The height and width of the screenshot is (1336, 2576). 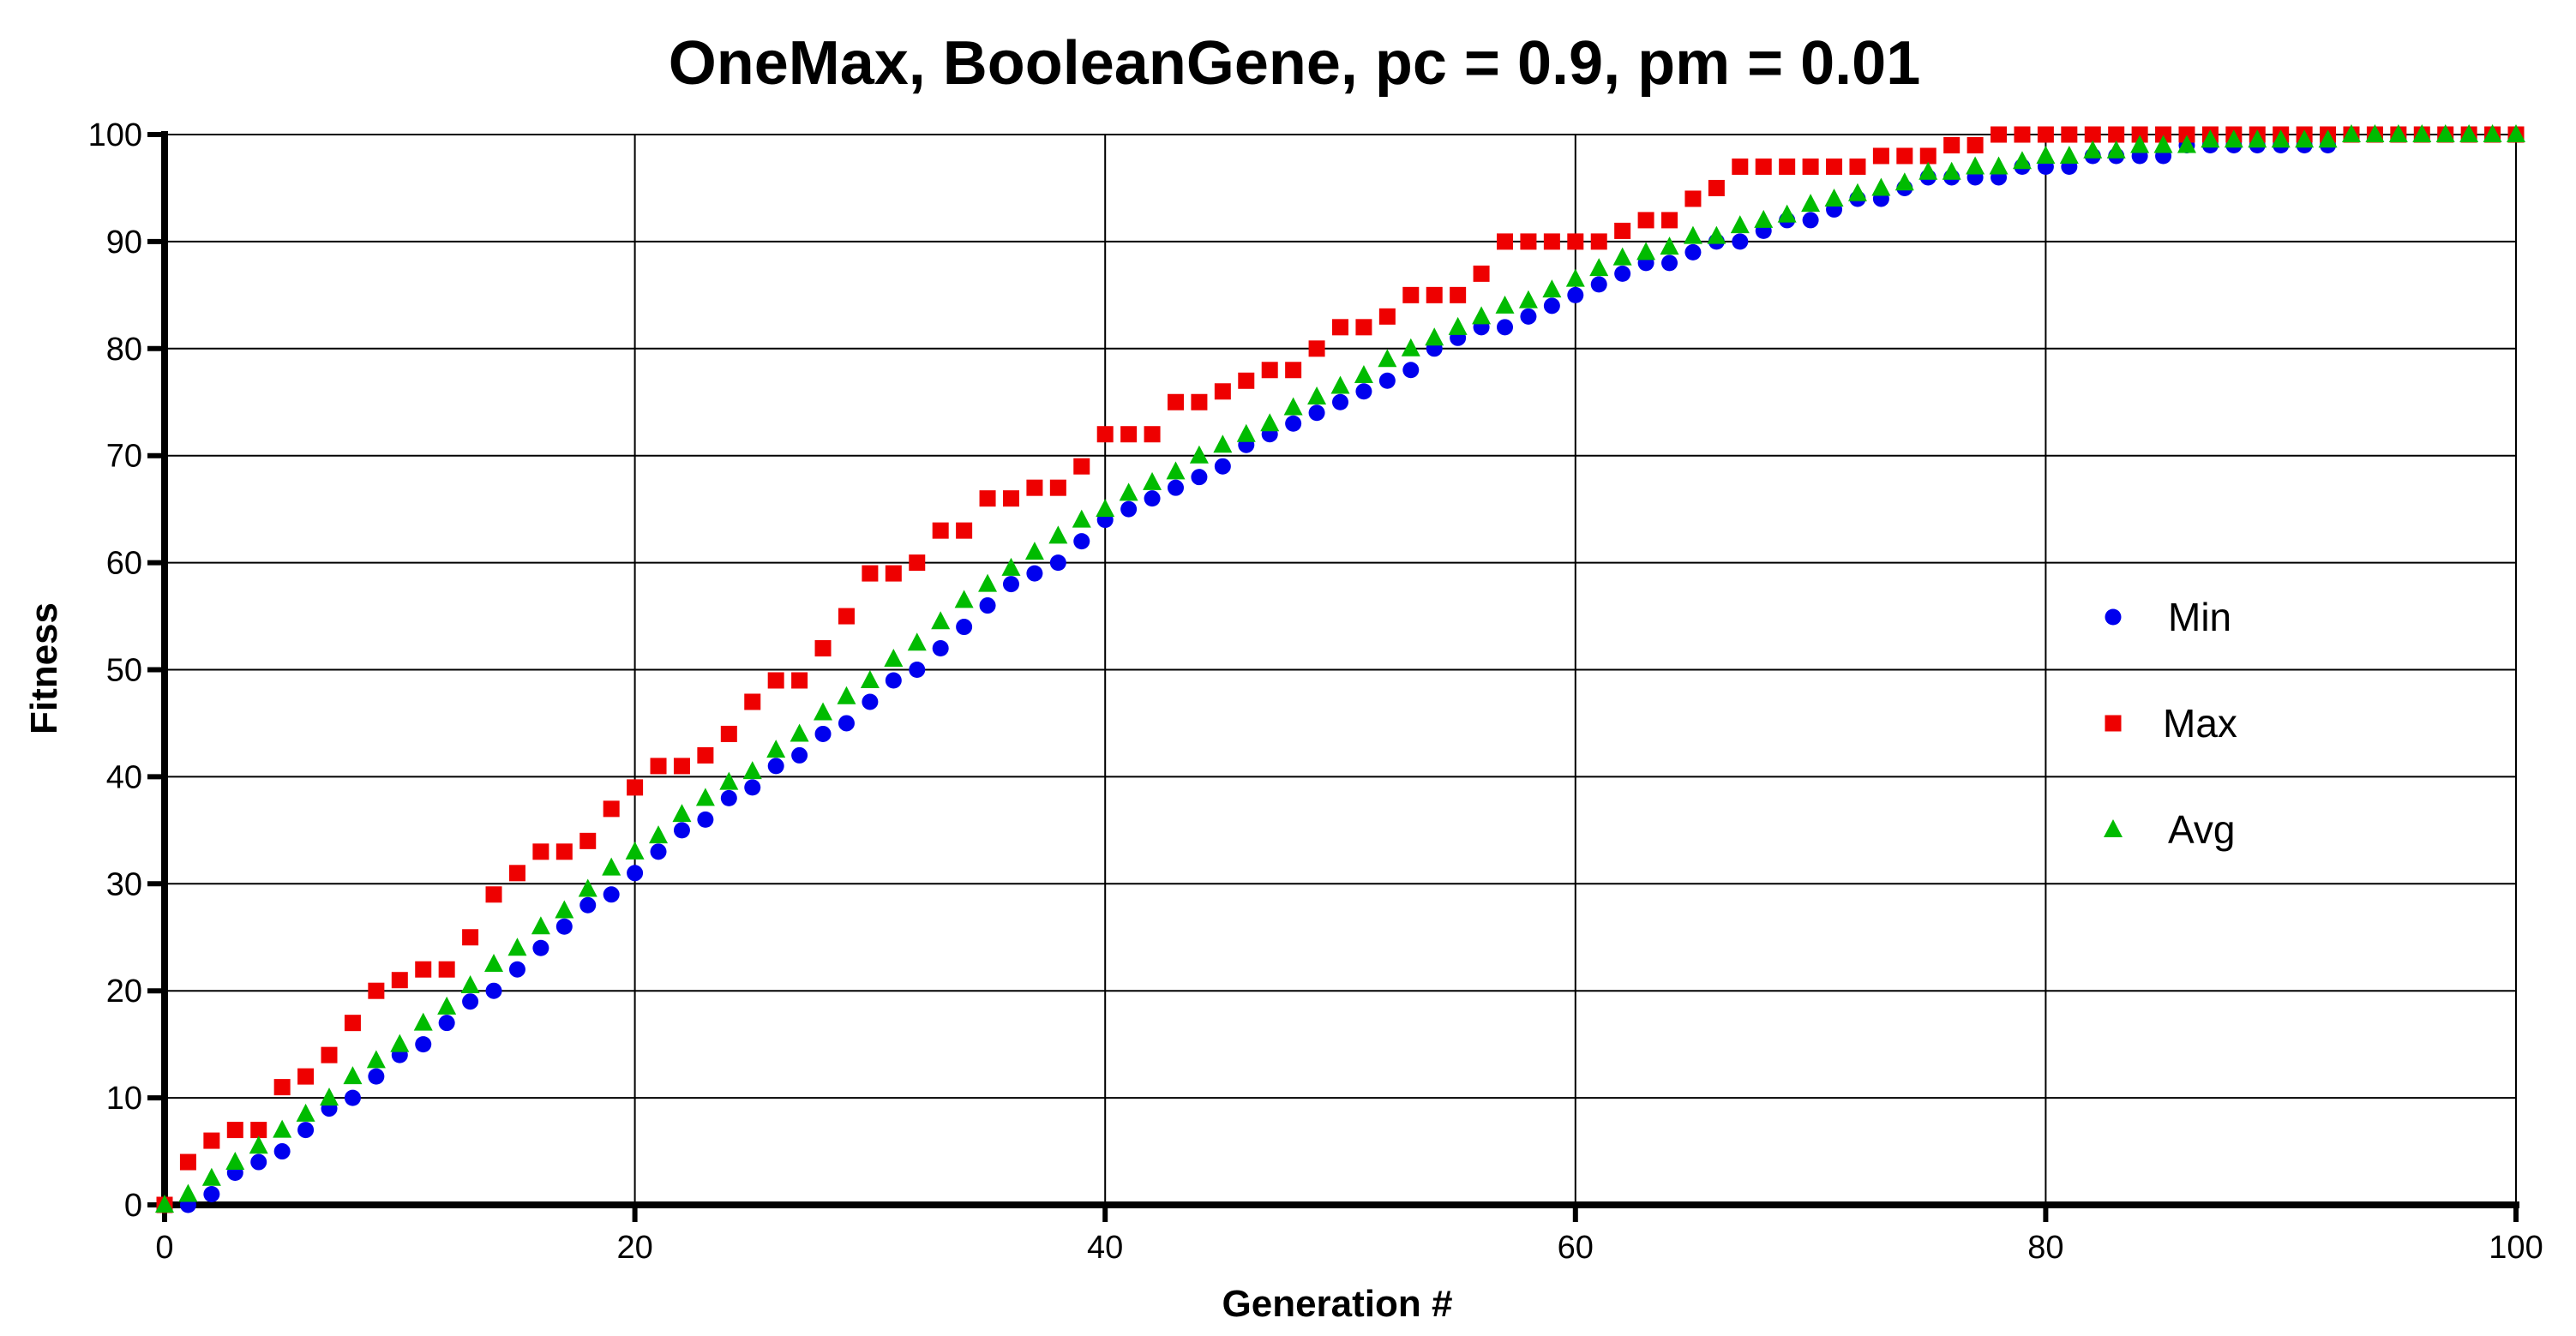 What do you see at coordinates (1337, 1304) in the screenshot?
I see `x-axis-label: Generation #` at bounding box center [1337, 1304].